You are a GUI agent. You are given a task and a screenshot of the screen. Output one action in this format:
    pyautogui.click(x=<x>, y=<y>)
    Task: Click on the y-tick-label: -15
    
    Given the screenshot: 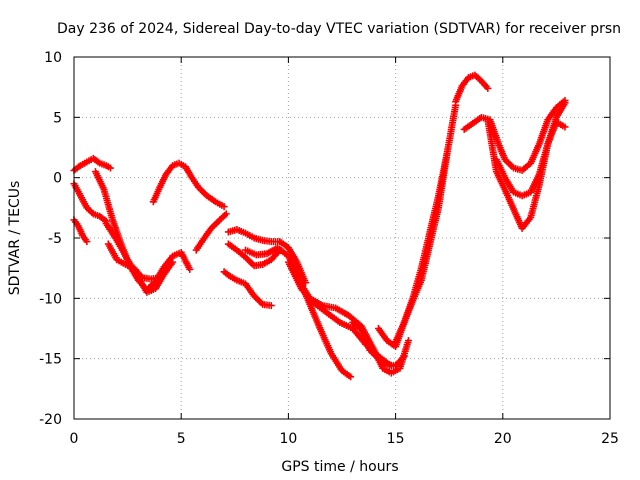 What is the action you would take?
    pyautogui.click(x=50, y=360)
    